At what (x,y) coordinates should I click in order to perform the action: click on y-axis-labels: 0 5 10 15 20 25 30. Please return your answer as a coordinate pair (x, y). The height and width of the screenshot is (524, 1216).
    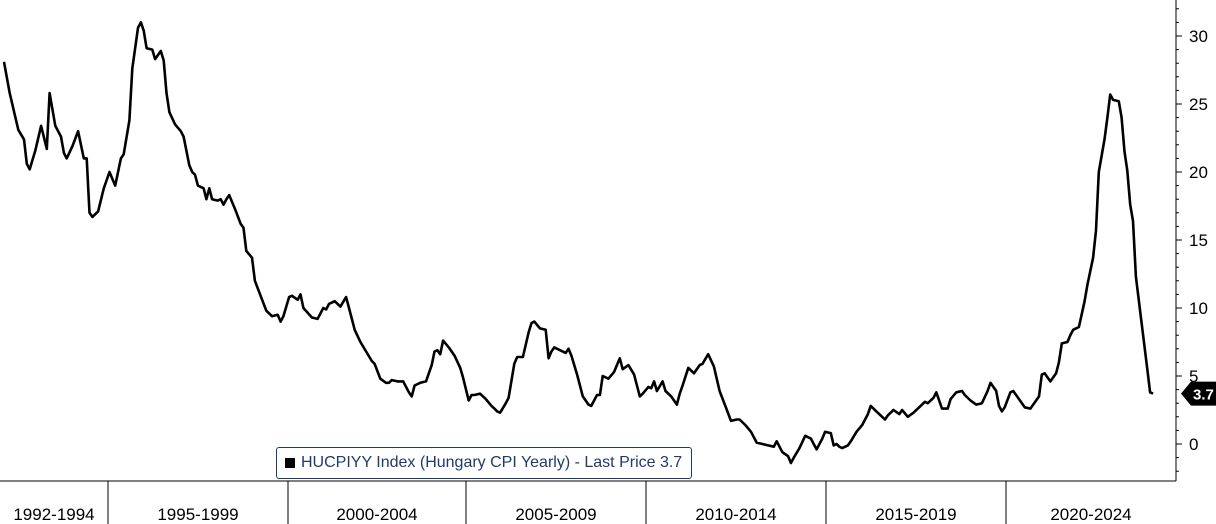
    Looking at the image, I should click on (1198, 240).